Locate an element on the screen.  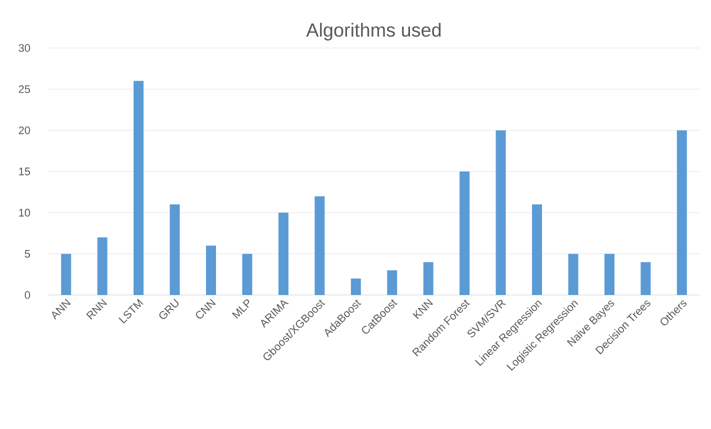
y-tick-label: 5 is located at coordinates (27, 254).